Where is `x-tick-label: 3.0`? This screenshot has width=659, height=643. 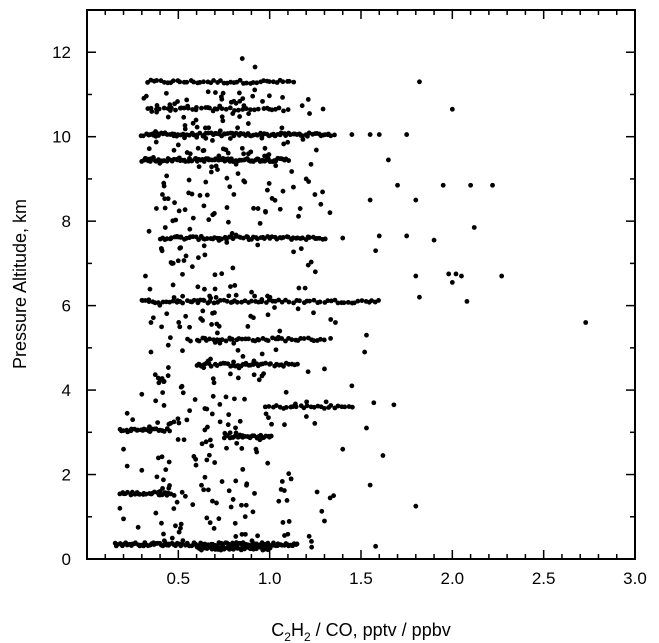 x-tick-label: 3.0 is located at coordinates (635, 578).